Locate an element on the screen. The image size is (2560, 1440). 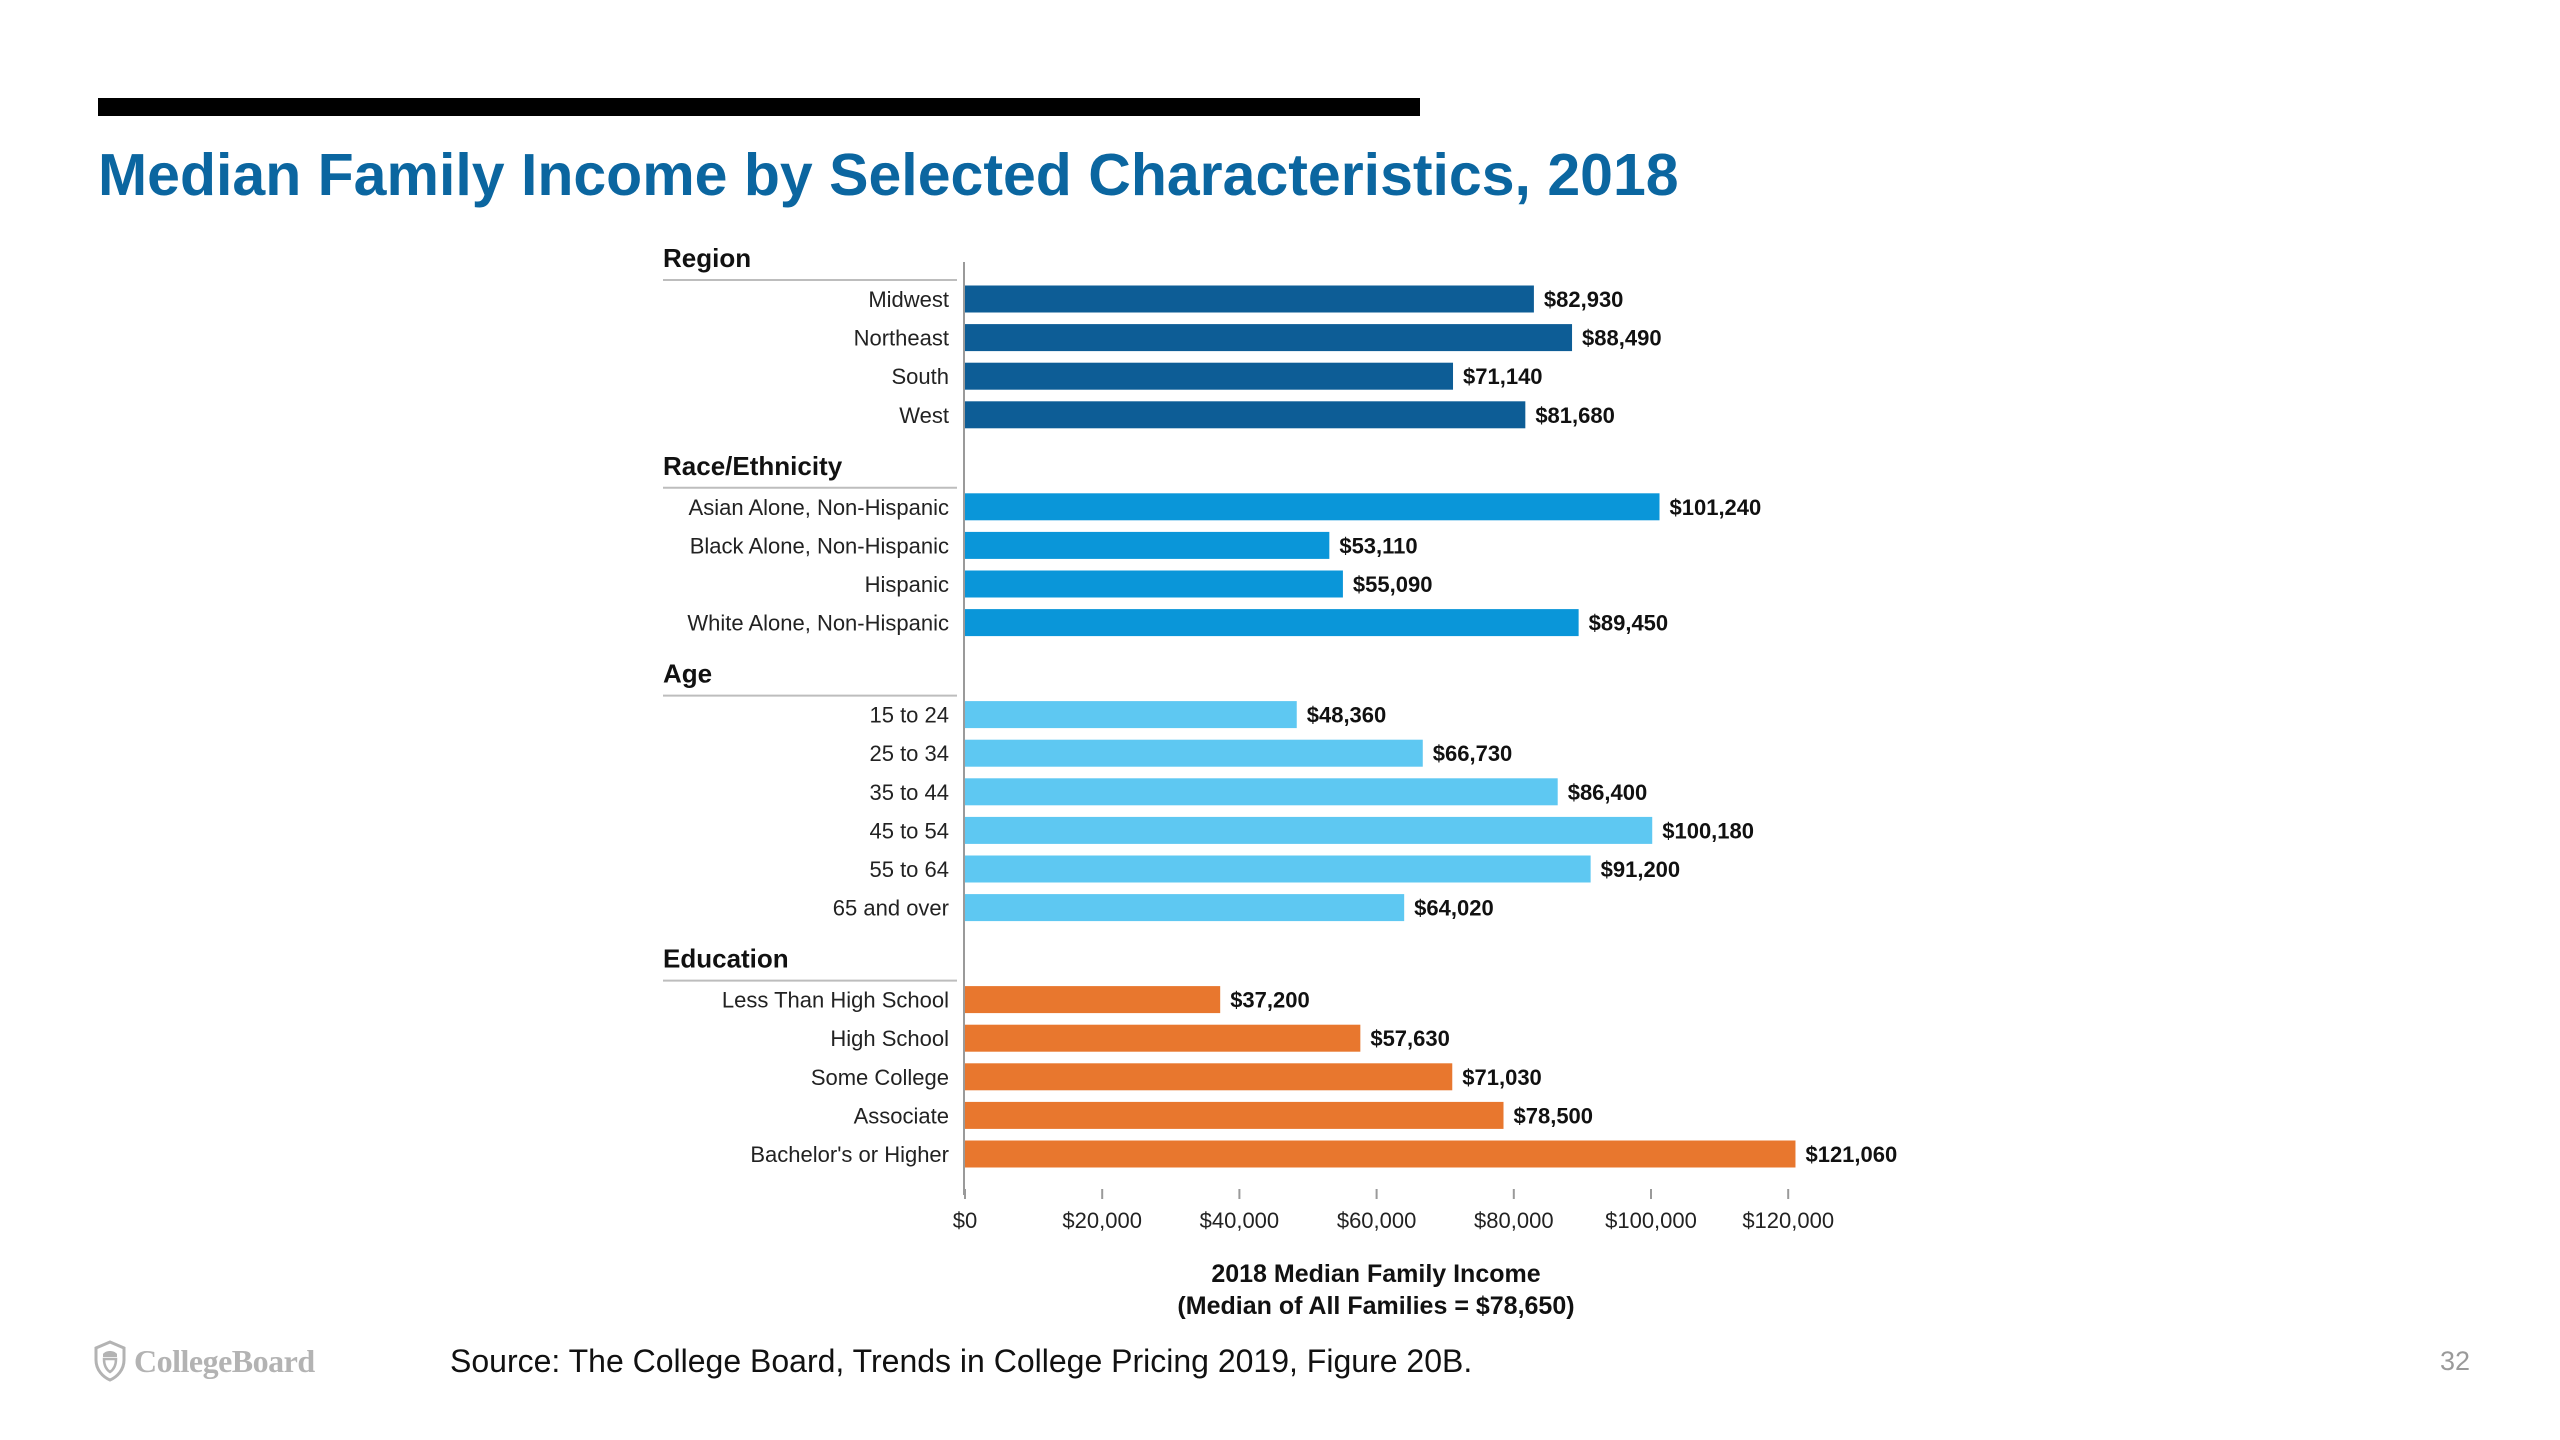
x-axis-subtitle: (Median of All Families = $78,650) is located at coordinates (1375, 1306).